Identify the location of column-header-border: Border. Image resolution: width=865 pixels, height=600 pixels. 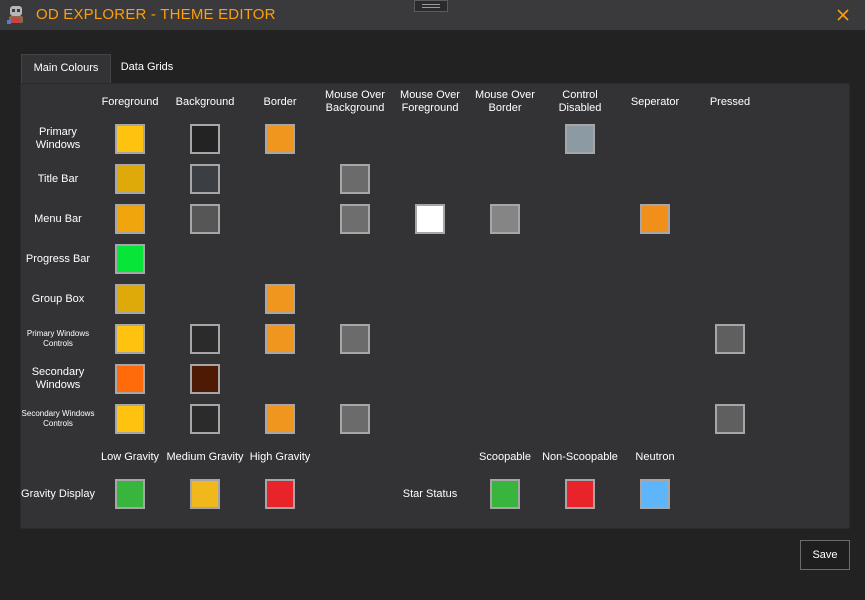
(280, 101).